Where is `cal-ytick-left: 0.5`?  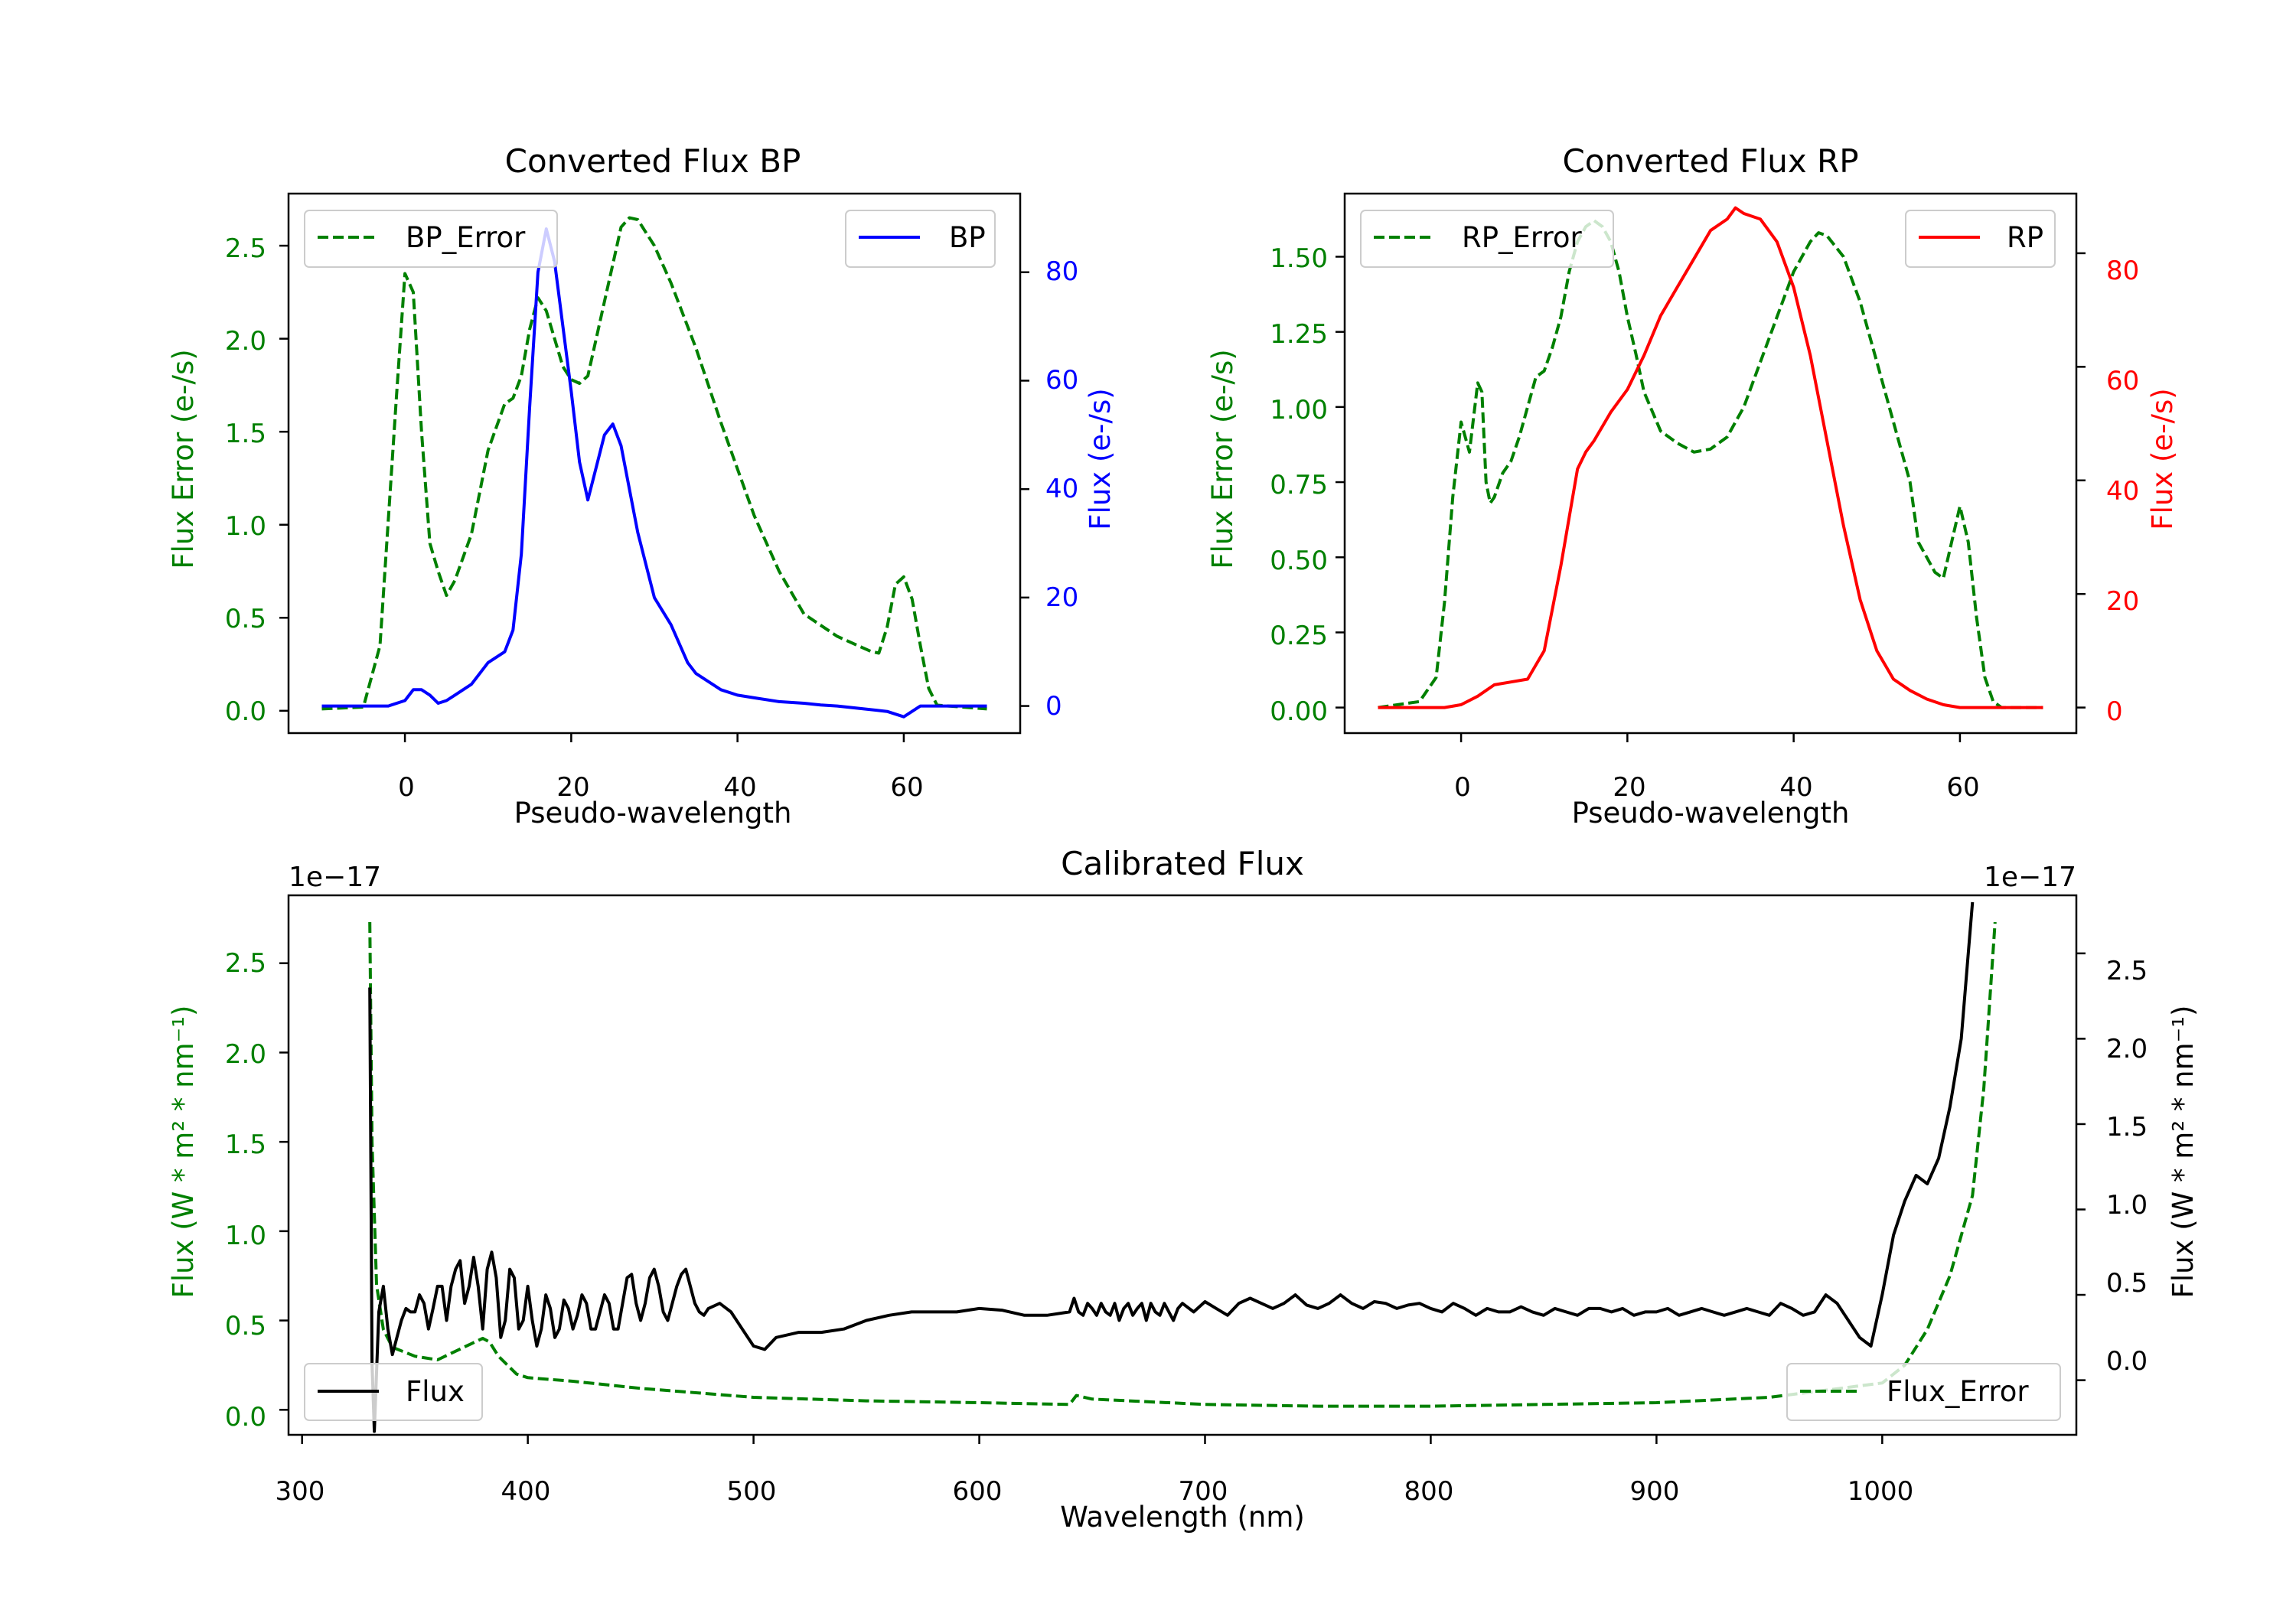
cal-ytick-left: 0.5 is located at coordinates (245, 1326).